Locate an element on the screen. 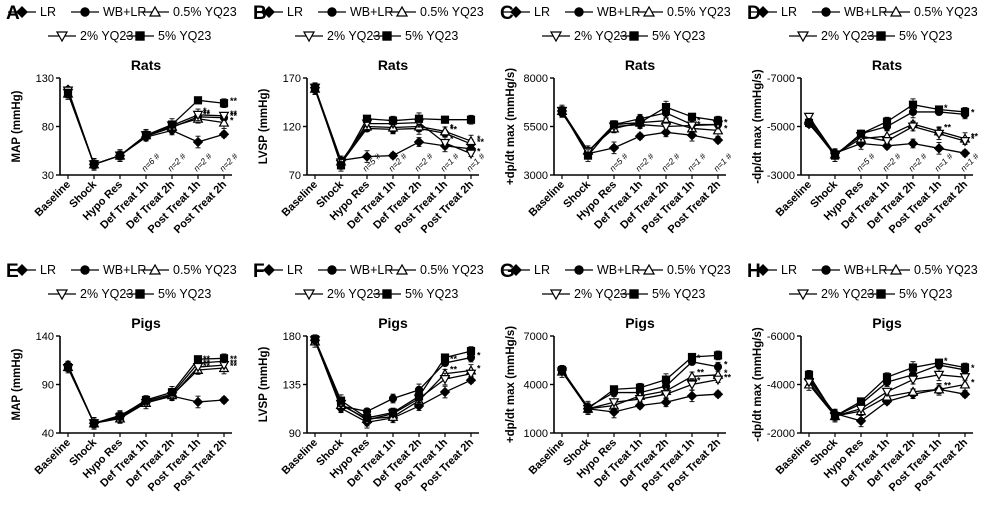 This screenshot has width=989, height=506. y-axis-label: MAP (mmHg) is located at coordinates (17, 384).